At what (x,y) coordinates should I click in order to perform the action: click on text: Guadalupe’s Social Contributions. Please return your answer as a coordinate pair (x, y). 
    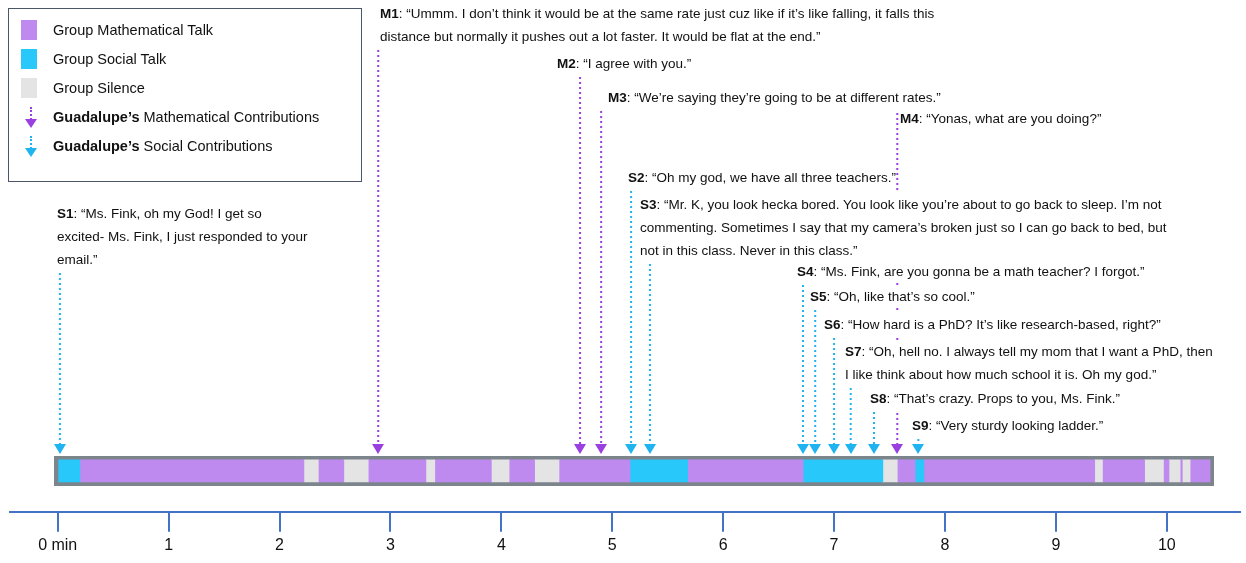
    Looking at the image, I should click on (163, 145).